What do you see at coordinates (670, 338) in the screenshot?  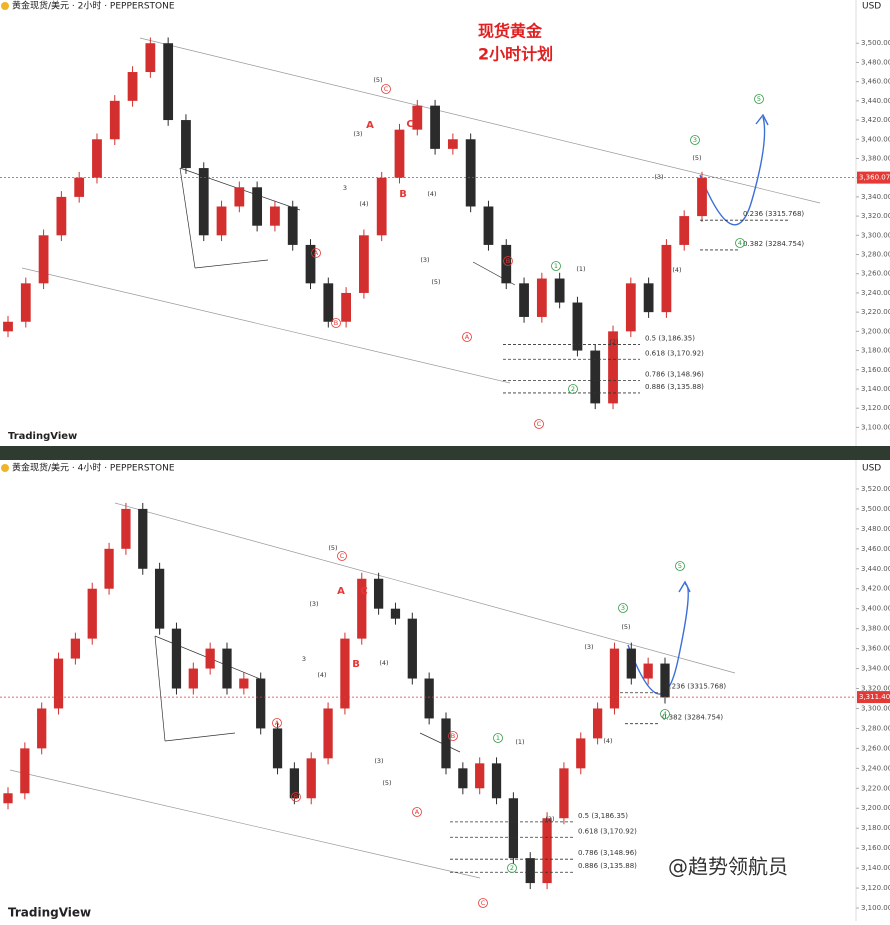 I see `fib-label: 0.5 (3,186.35)` at bounding box center [670, 338].